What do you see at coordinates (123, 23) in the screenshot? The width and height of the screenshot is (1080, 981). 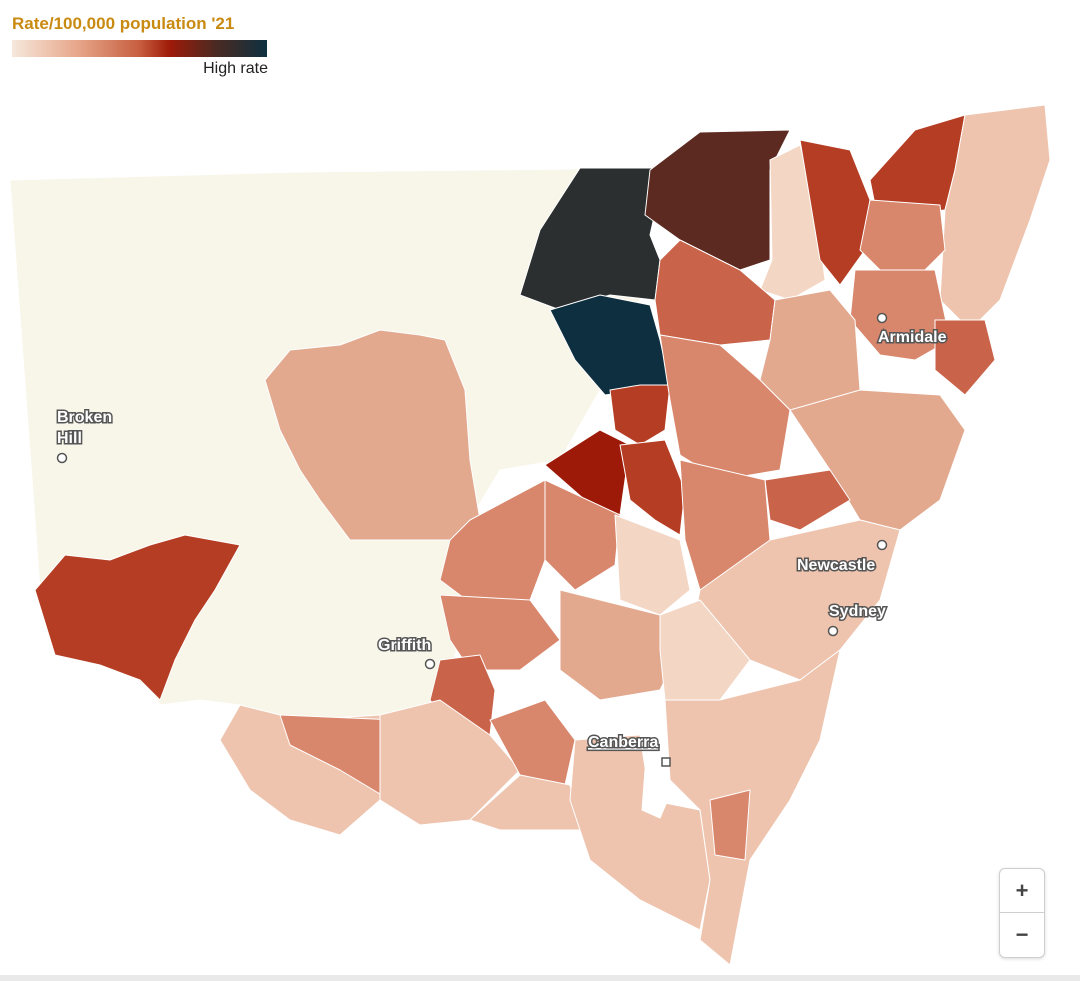 I see `legend-title: Rate/100,000 population '21` at bounding box center [123, 23].